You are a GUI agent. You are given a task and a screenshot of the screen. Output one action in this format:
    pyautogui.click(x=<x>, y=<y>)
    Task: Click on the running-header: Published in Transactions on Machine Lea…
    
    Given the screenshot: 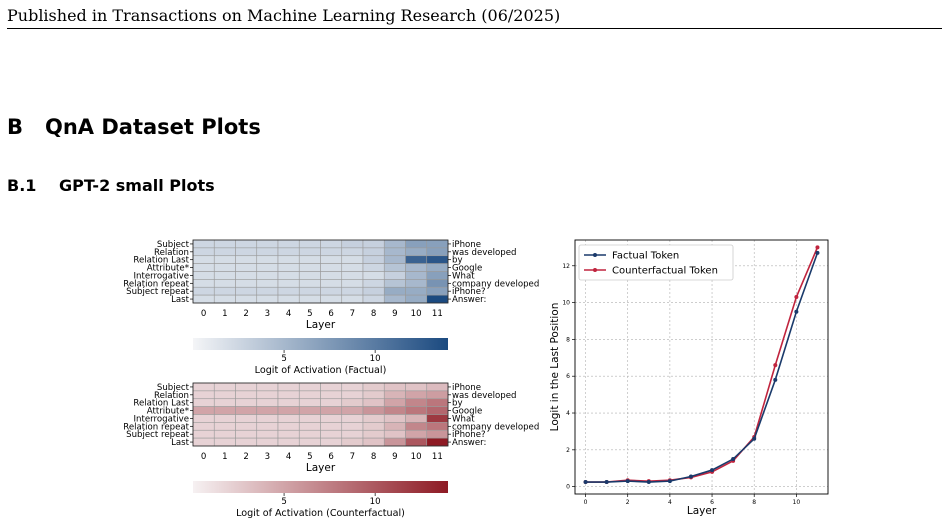 What is the action you would take?
    pyautogui.click(x=284, y=15)
    